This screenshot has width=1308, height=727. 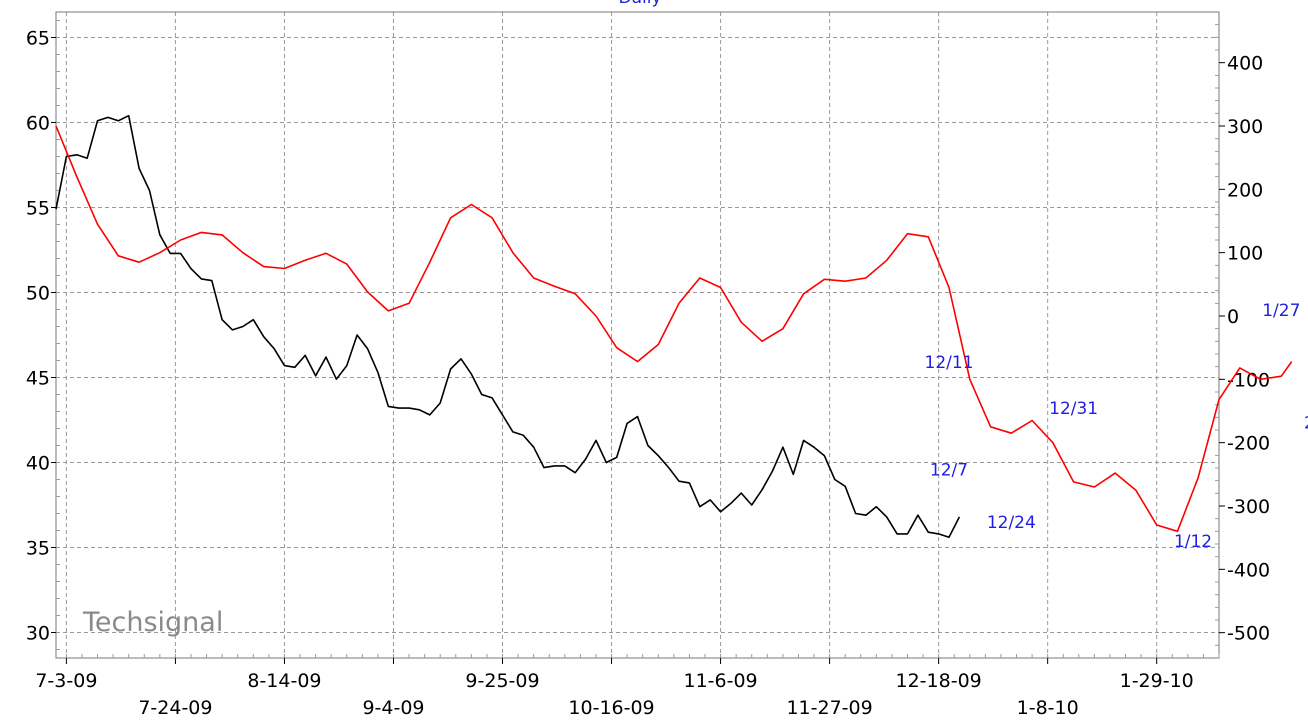 I want to click on date-annotation: 12/24, so click(x=1011, y=523).